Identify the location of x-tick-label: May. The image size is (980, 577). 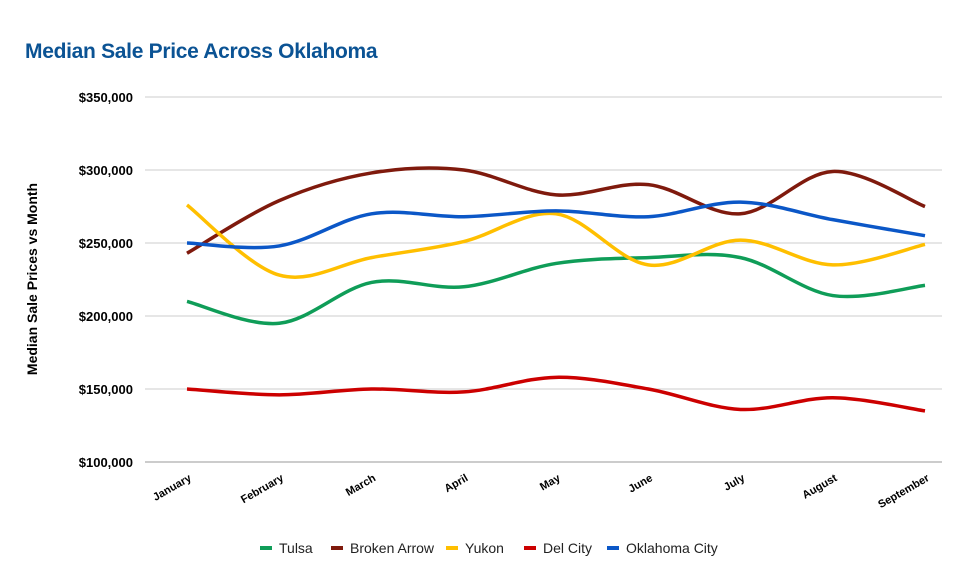
(550, 483).